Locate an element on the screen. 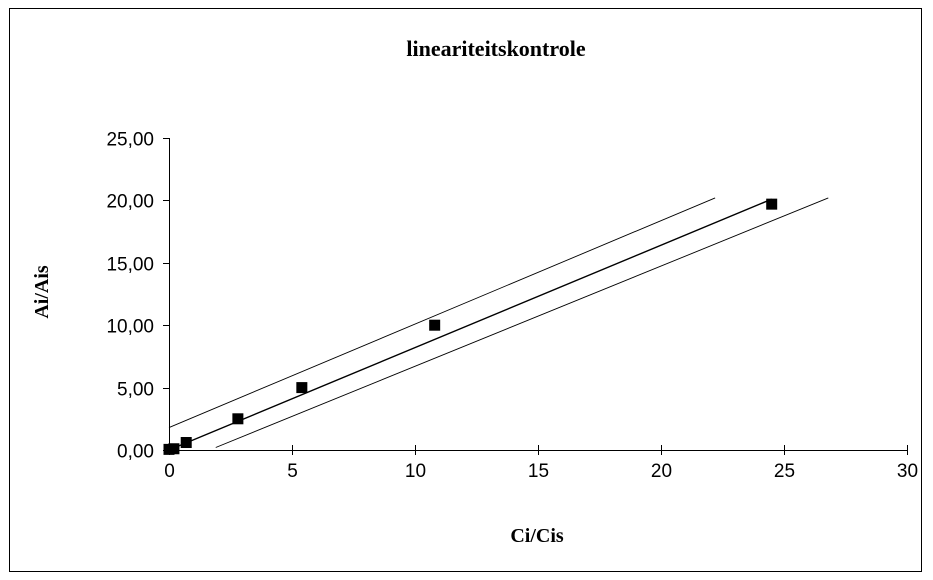 The width and height of the screenshot is (933, 580). x-tick-label: 15 is located at coordinates (538, 471).